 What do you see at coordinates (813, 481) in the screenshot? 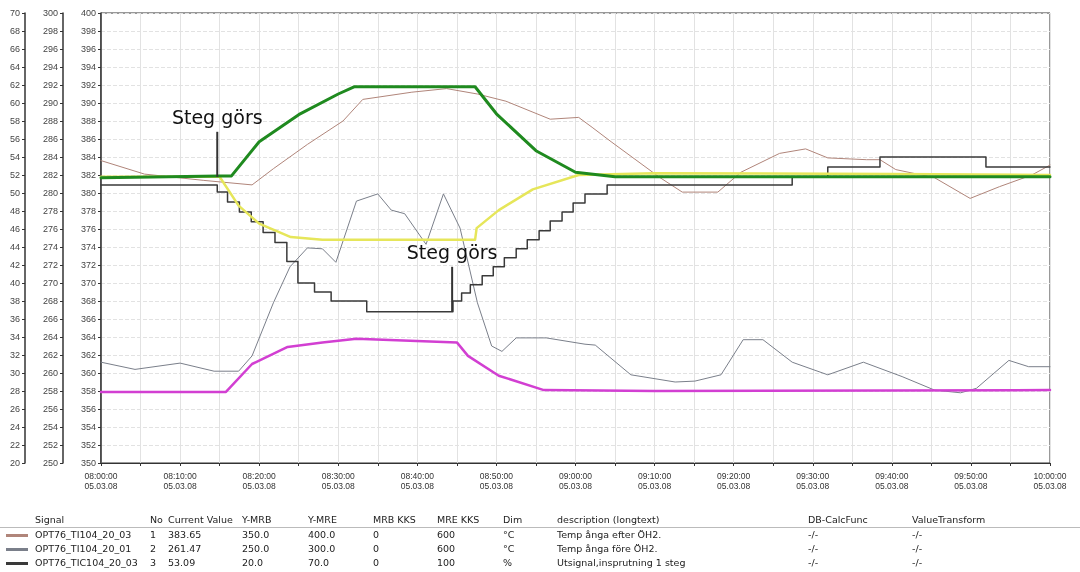
I see `x-tick-label: 09:30:00 05.03.08` at bounding box center [813, 481].